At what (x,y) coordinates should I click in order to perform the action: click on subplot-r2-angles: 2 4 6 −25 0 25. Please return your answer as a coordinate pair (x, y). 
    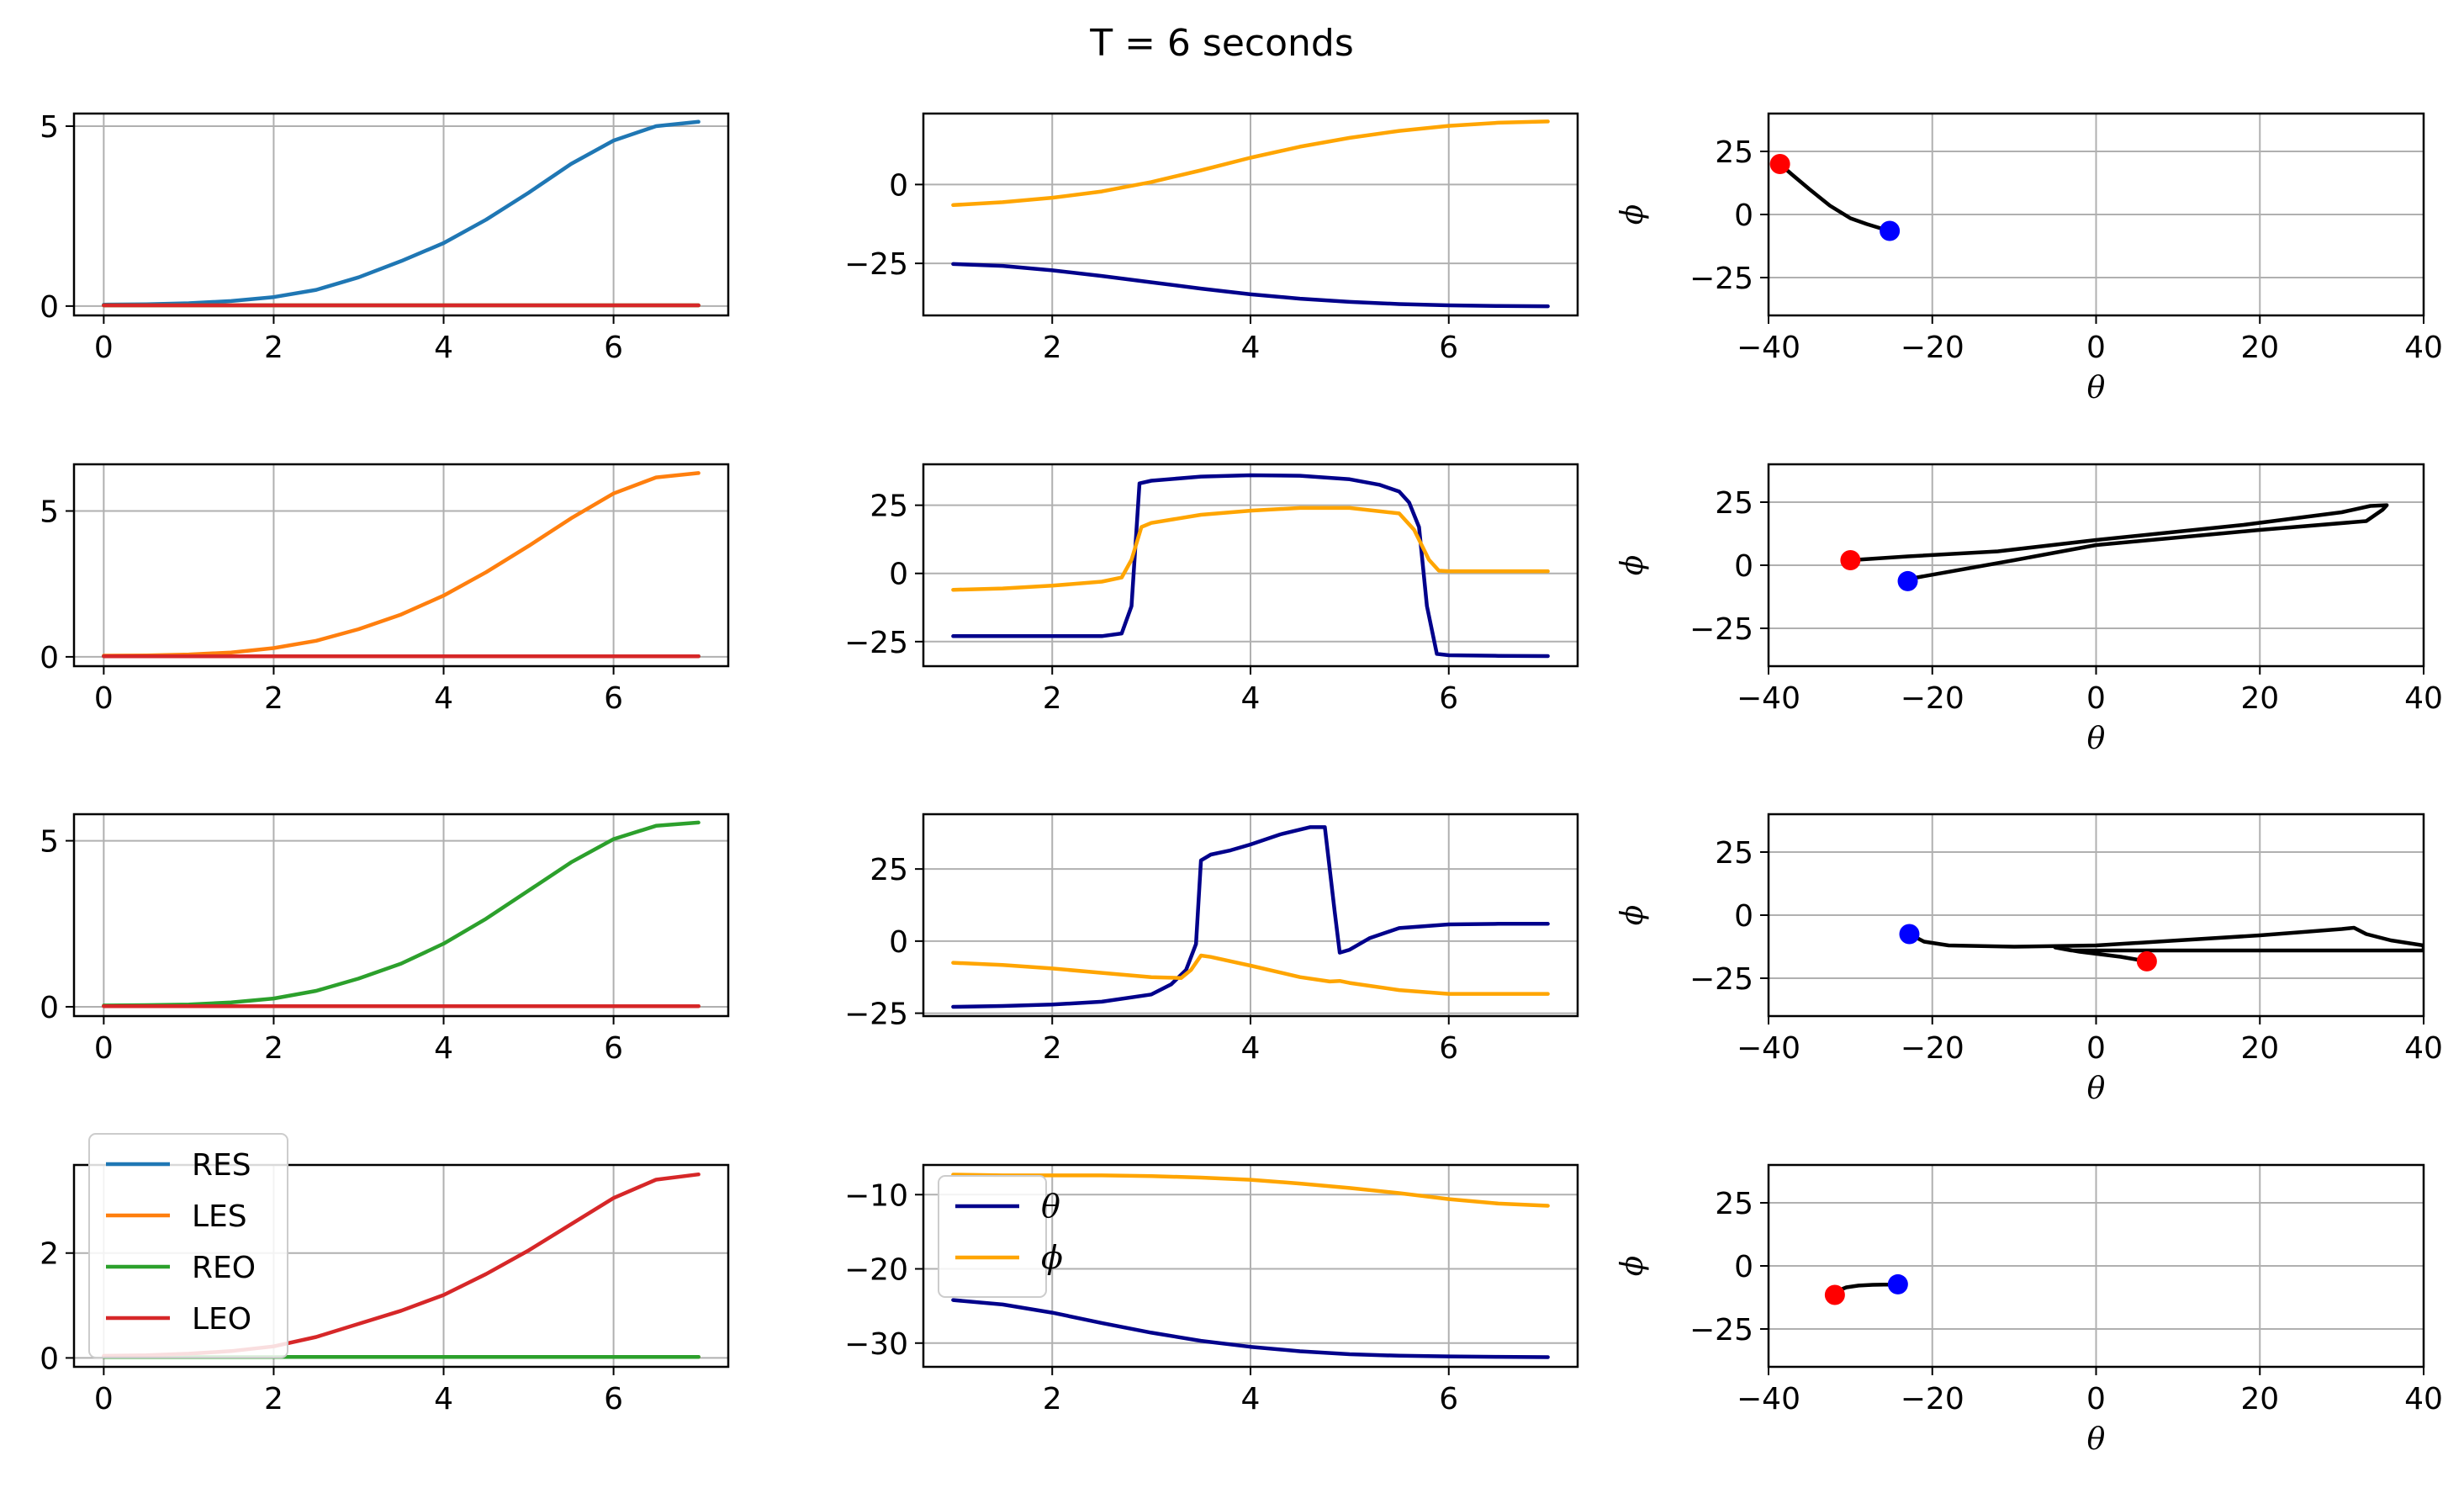
    Looking at the image, I should click on (1211, 939).